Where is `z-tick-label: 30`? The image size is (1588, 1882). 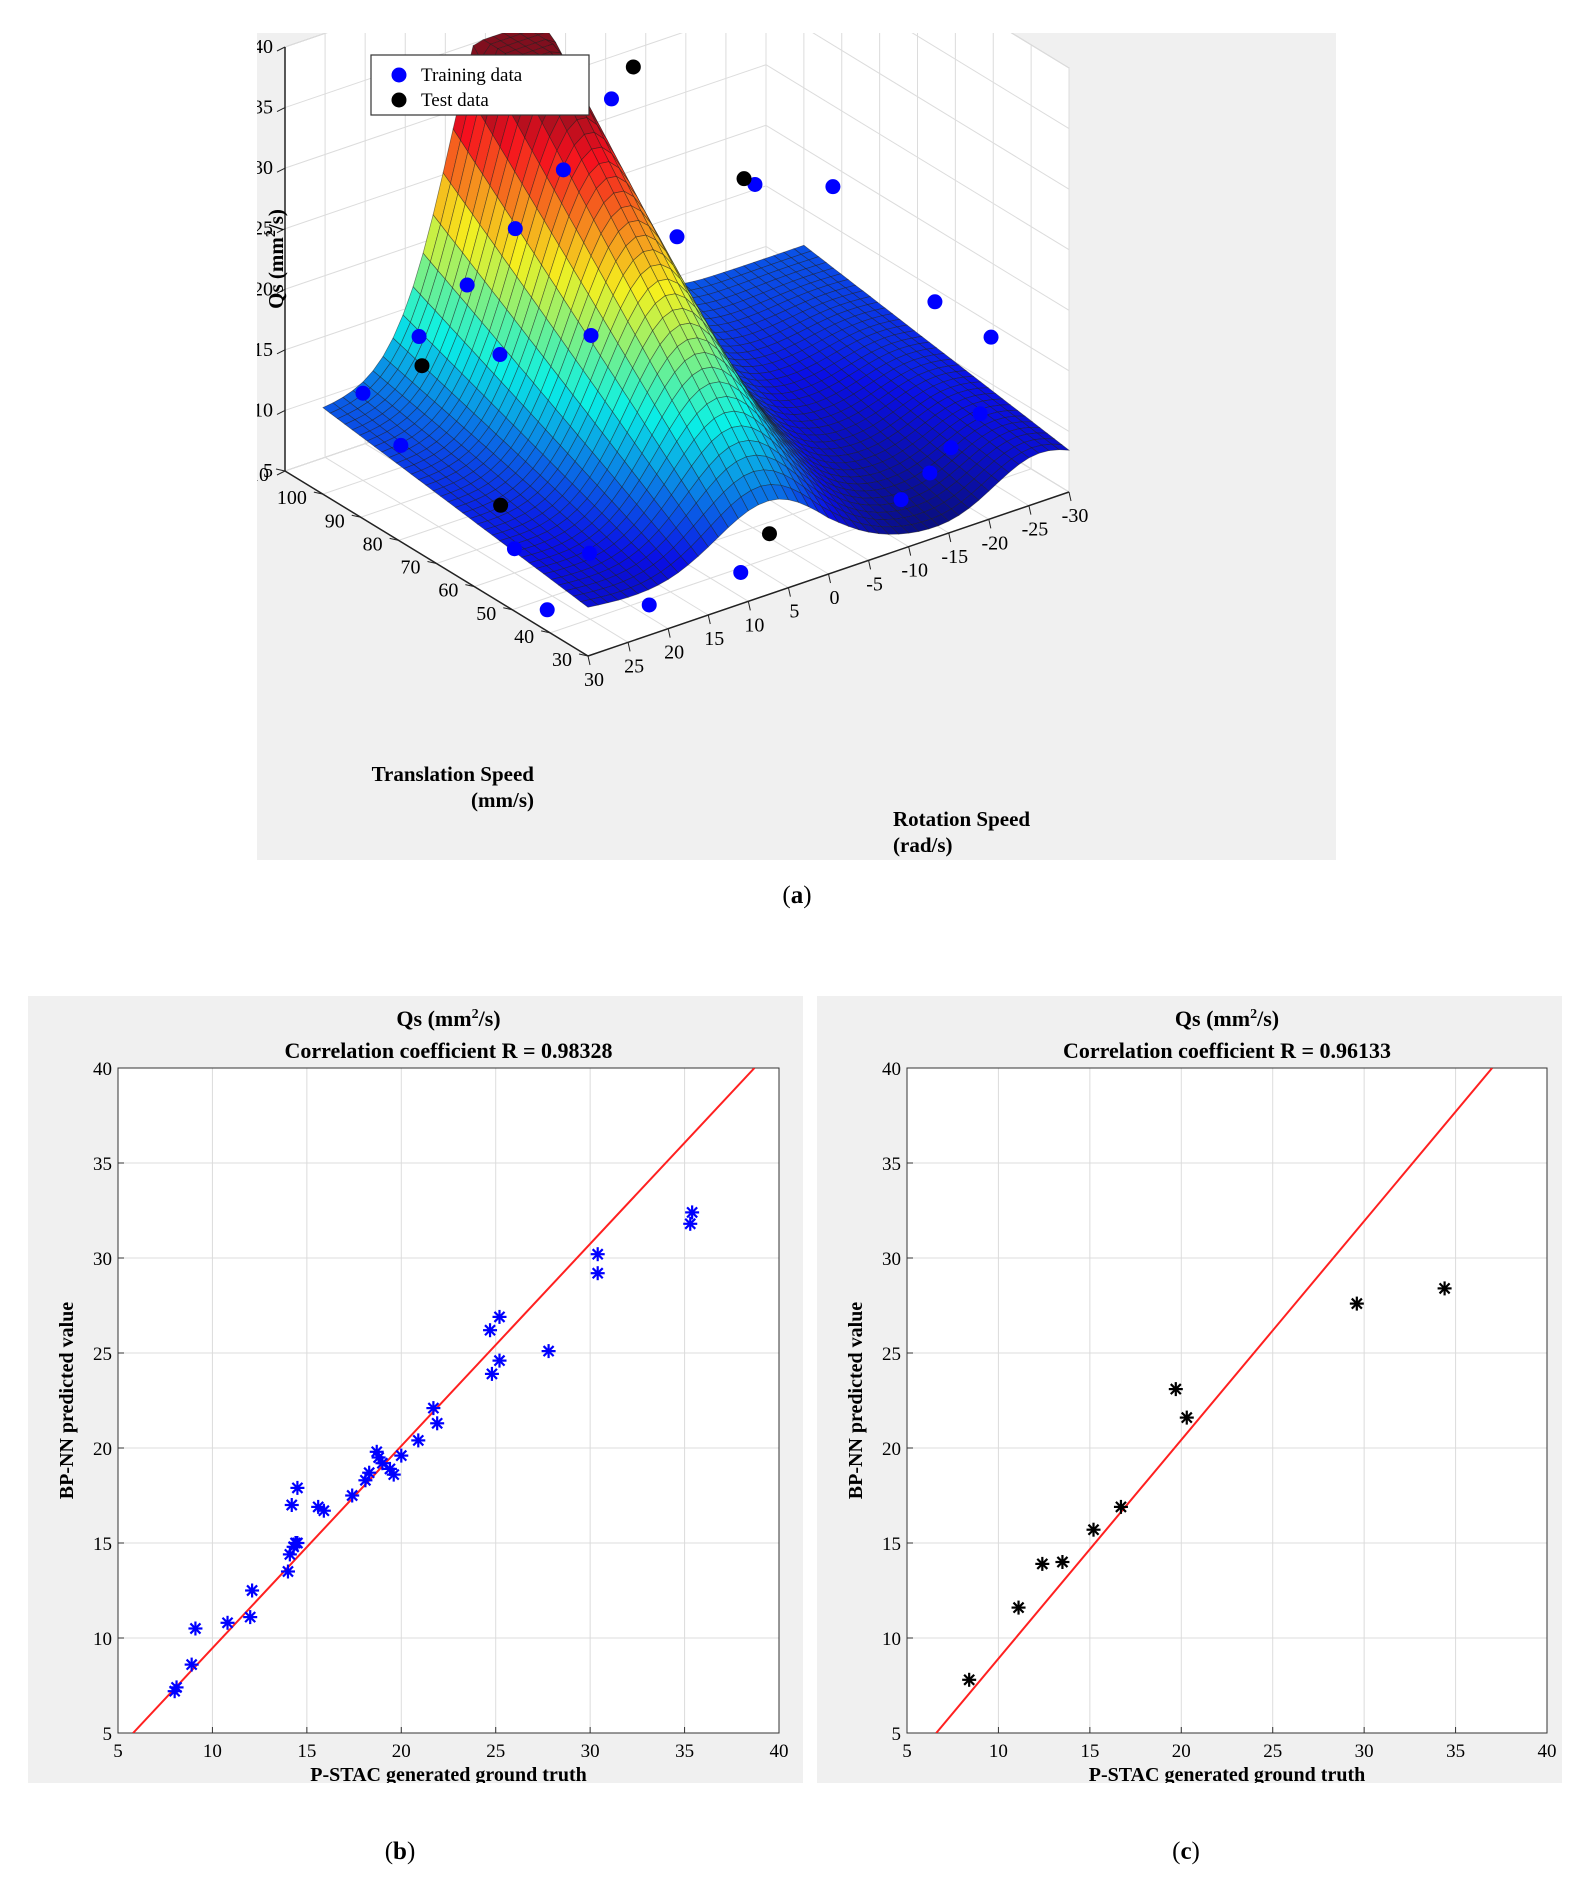 z-tick-label: 30 is located at coordinates (265, 168).